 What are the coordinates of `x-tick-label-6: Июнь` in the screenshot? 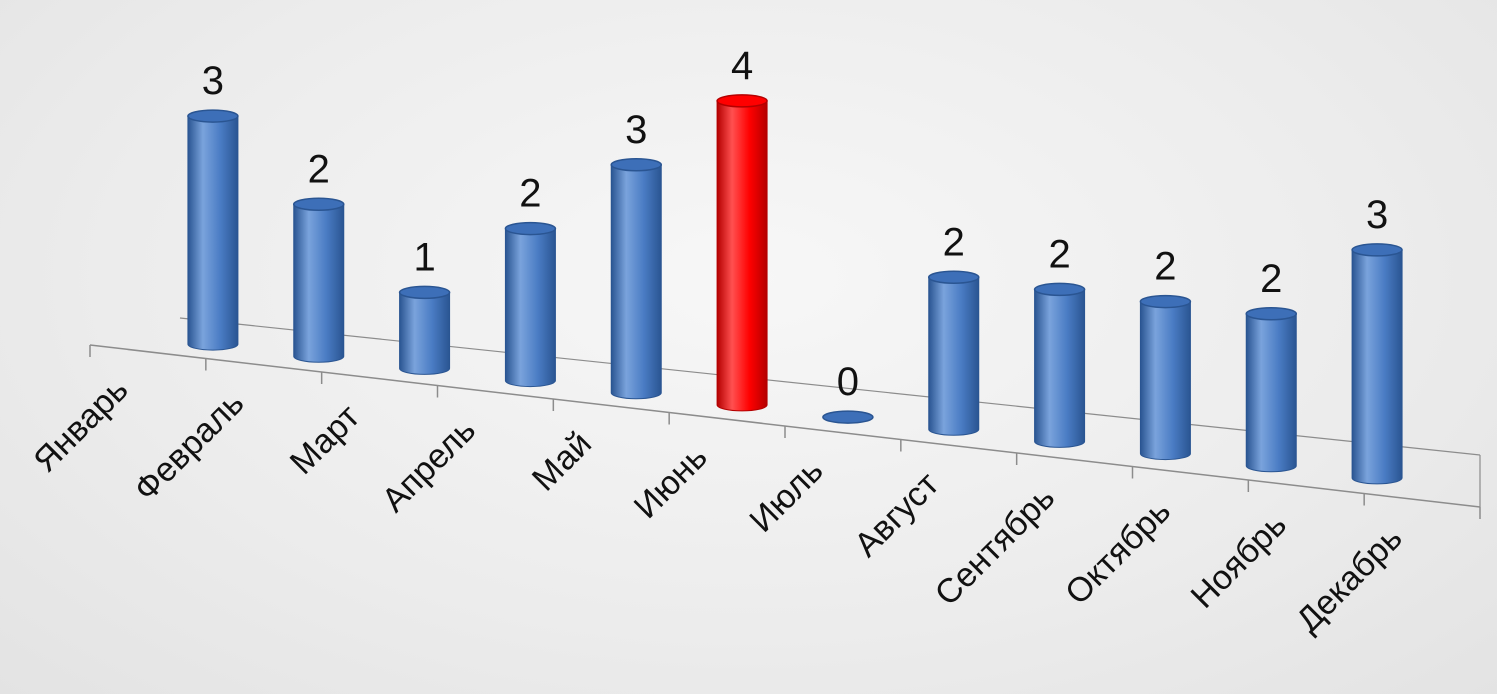 It's located at (671, 482).